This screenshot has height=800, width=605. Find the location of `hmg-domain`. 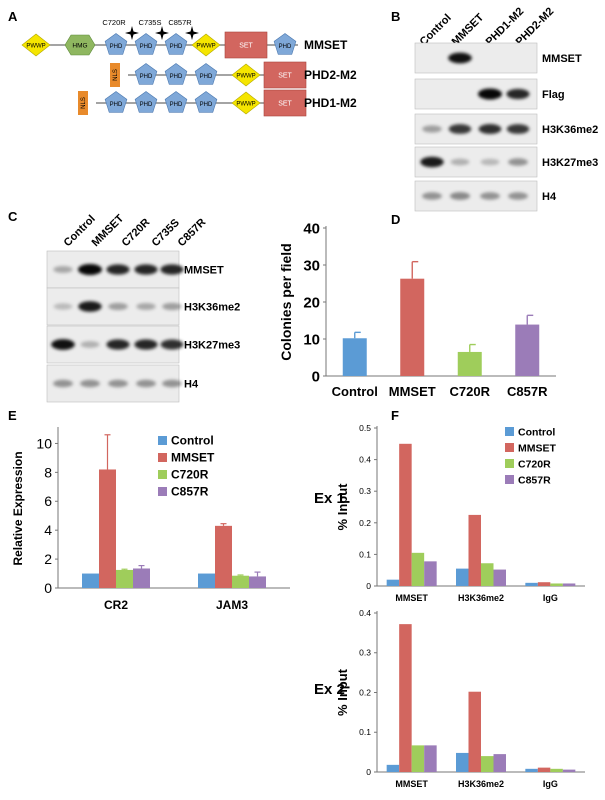

hmg-domain is located at coordinates (80, 45).